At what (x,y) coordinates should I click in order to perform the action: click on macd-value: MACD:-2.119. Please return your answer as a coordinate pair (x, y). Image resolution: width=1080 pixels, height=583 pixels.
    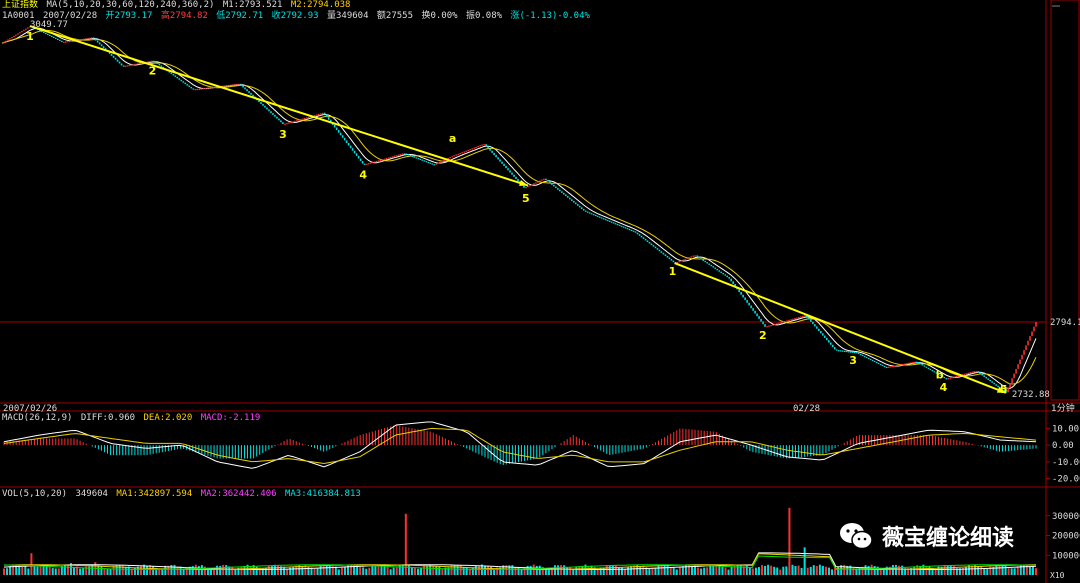
    Looking at the image, I should click on (230, 418).